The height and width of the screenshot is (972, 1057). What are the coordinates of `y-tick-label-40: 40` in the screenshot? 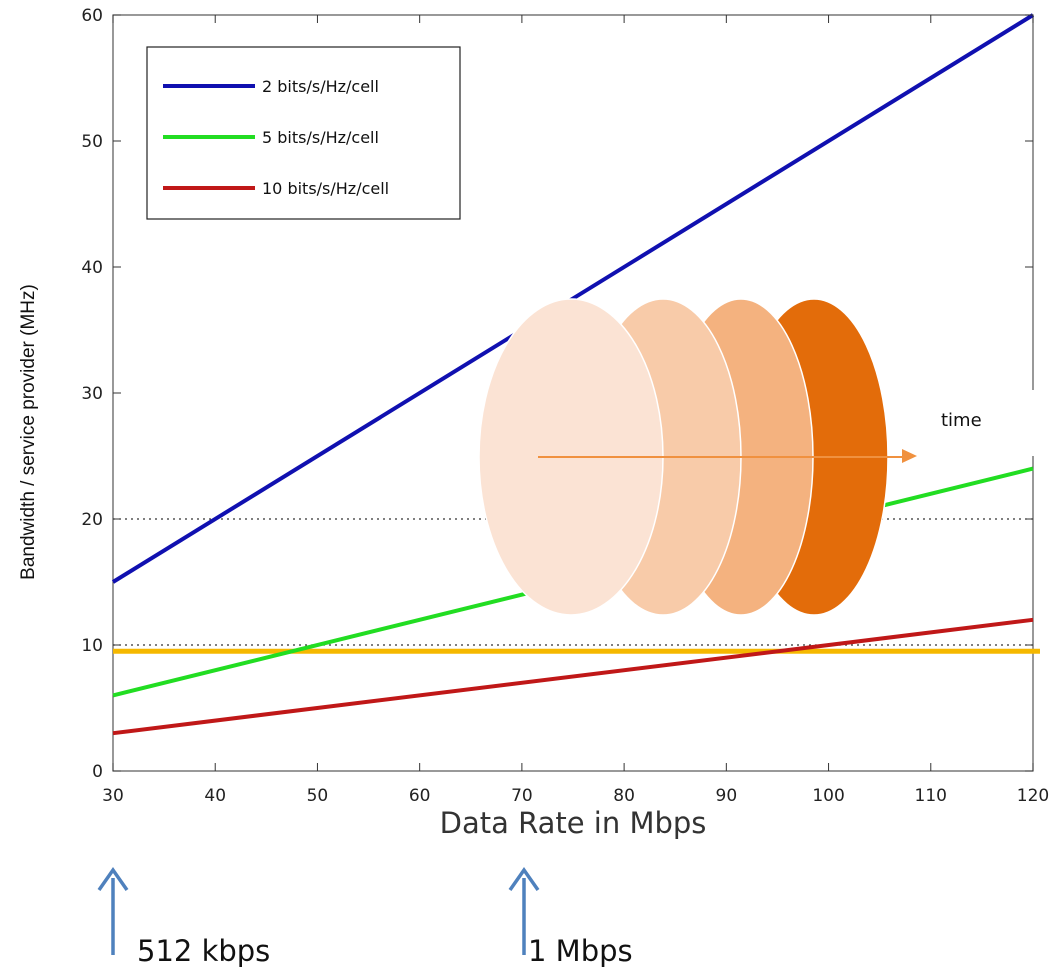 It's located at (92, 268).